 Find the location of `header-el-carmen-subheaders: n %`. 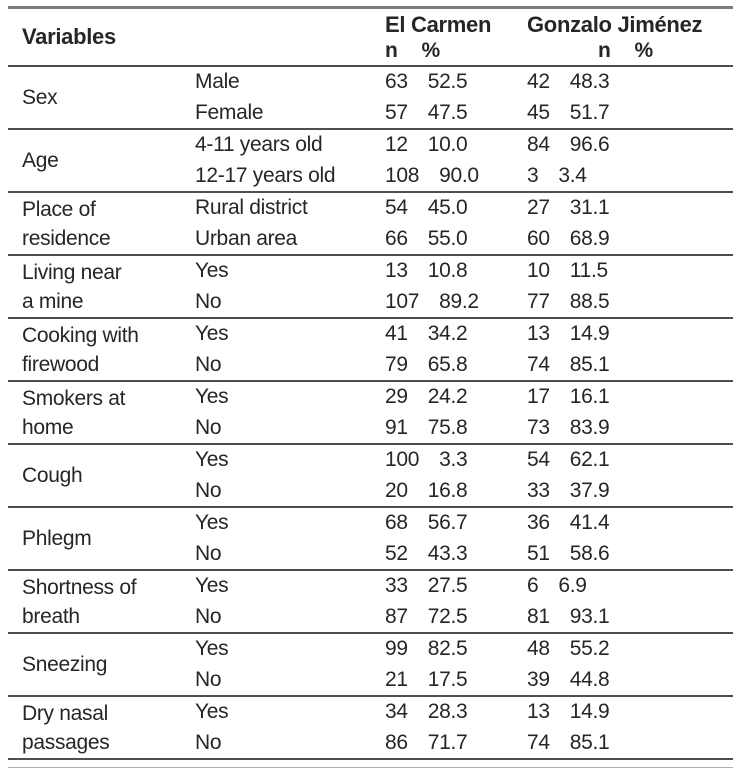

header-el-carmen-subheaders: n % is located at coordinates (456, 50).